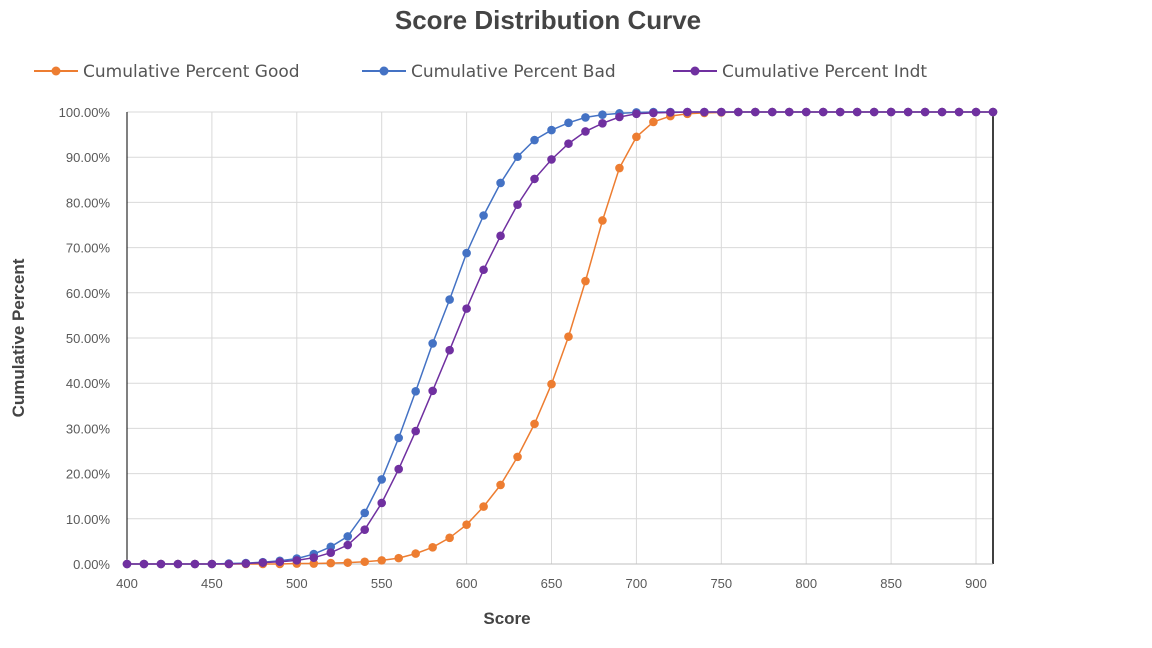 This screenshot has height=648, width=1152. Describe the element at coordinates (637, 583) in the screenshot. I see `x-tick-label: 700` at that location.